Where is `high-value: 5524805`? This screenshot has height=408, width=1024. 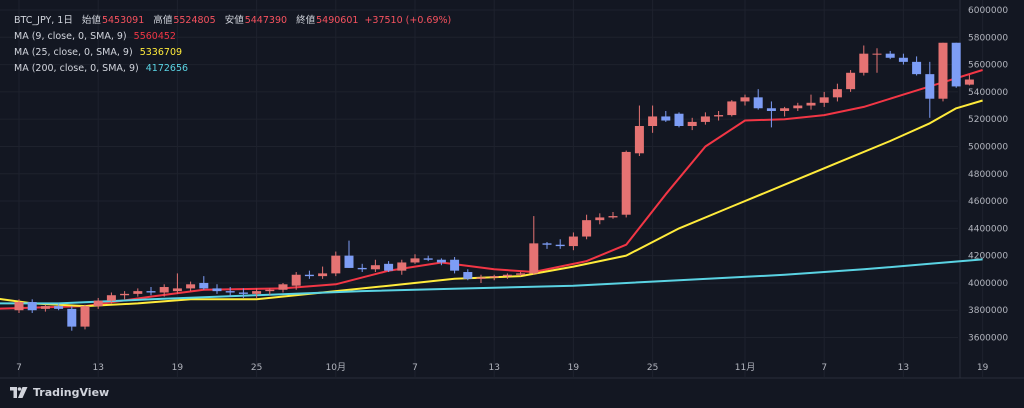
high-value: 5524805 is located at coordinates (194, 20).